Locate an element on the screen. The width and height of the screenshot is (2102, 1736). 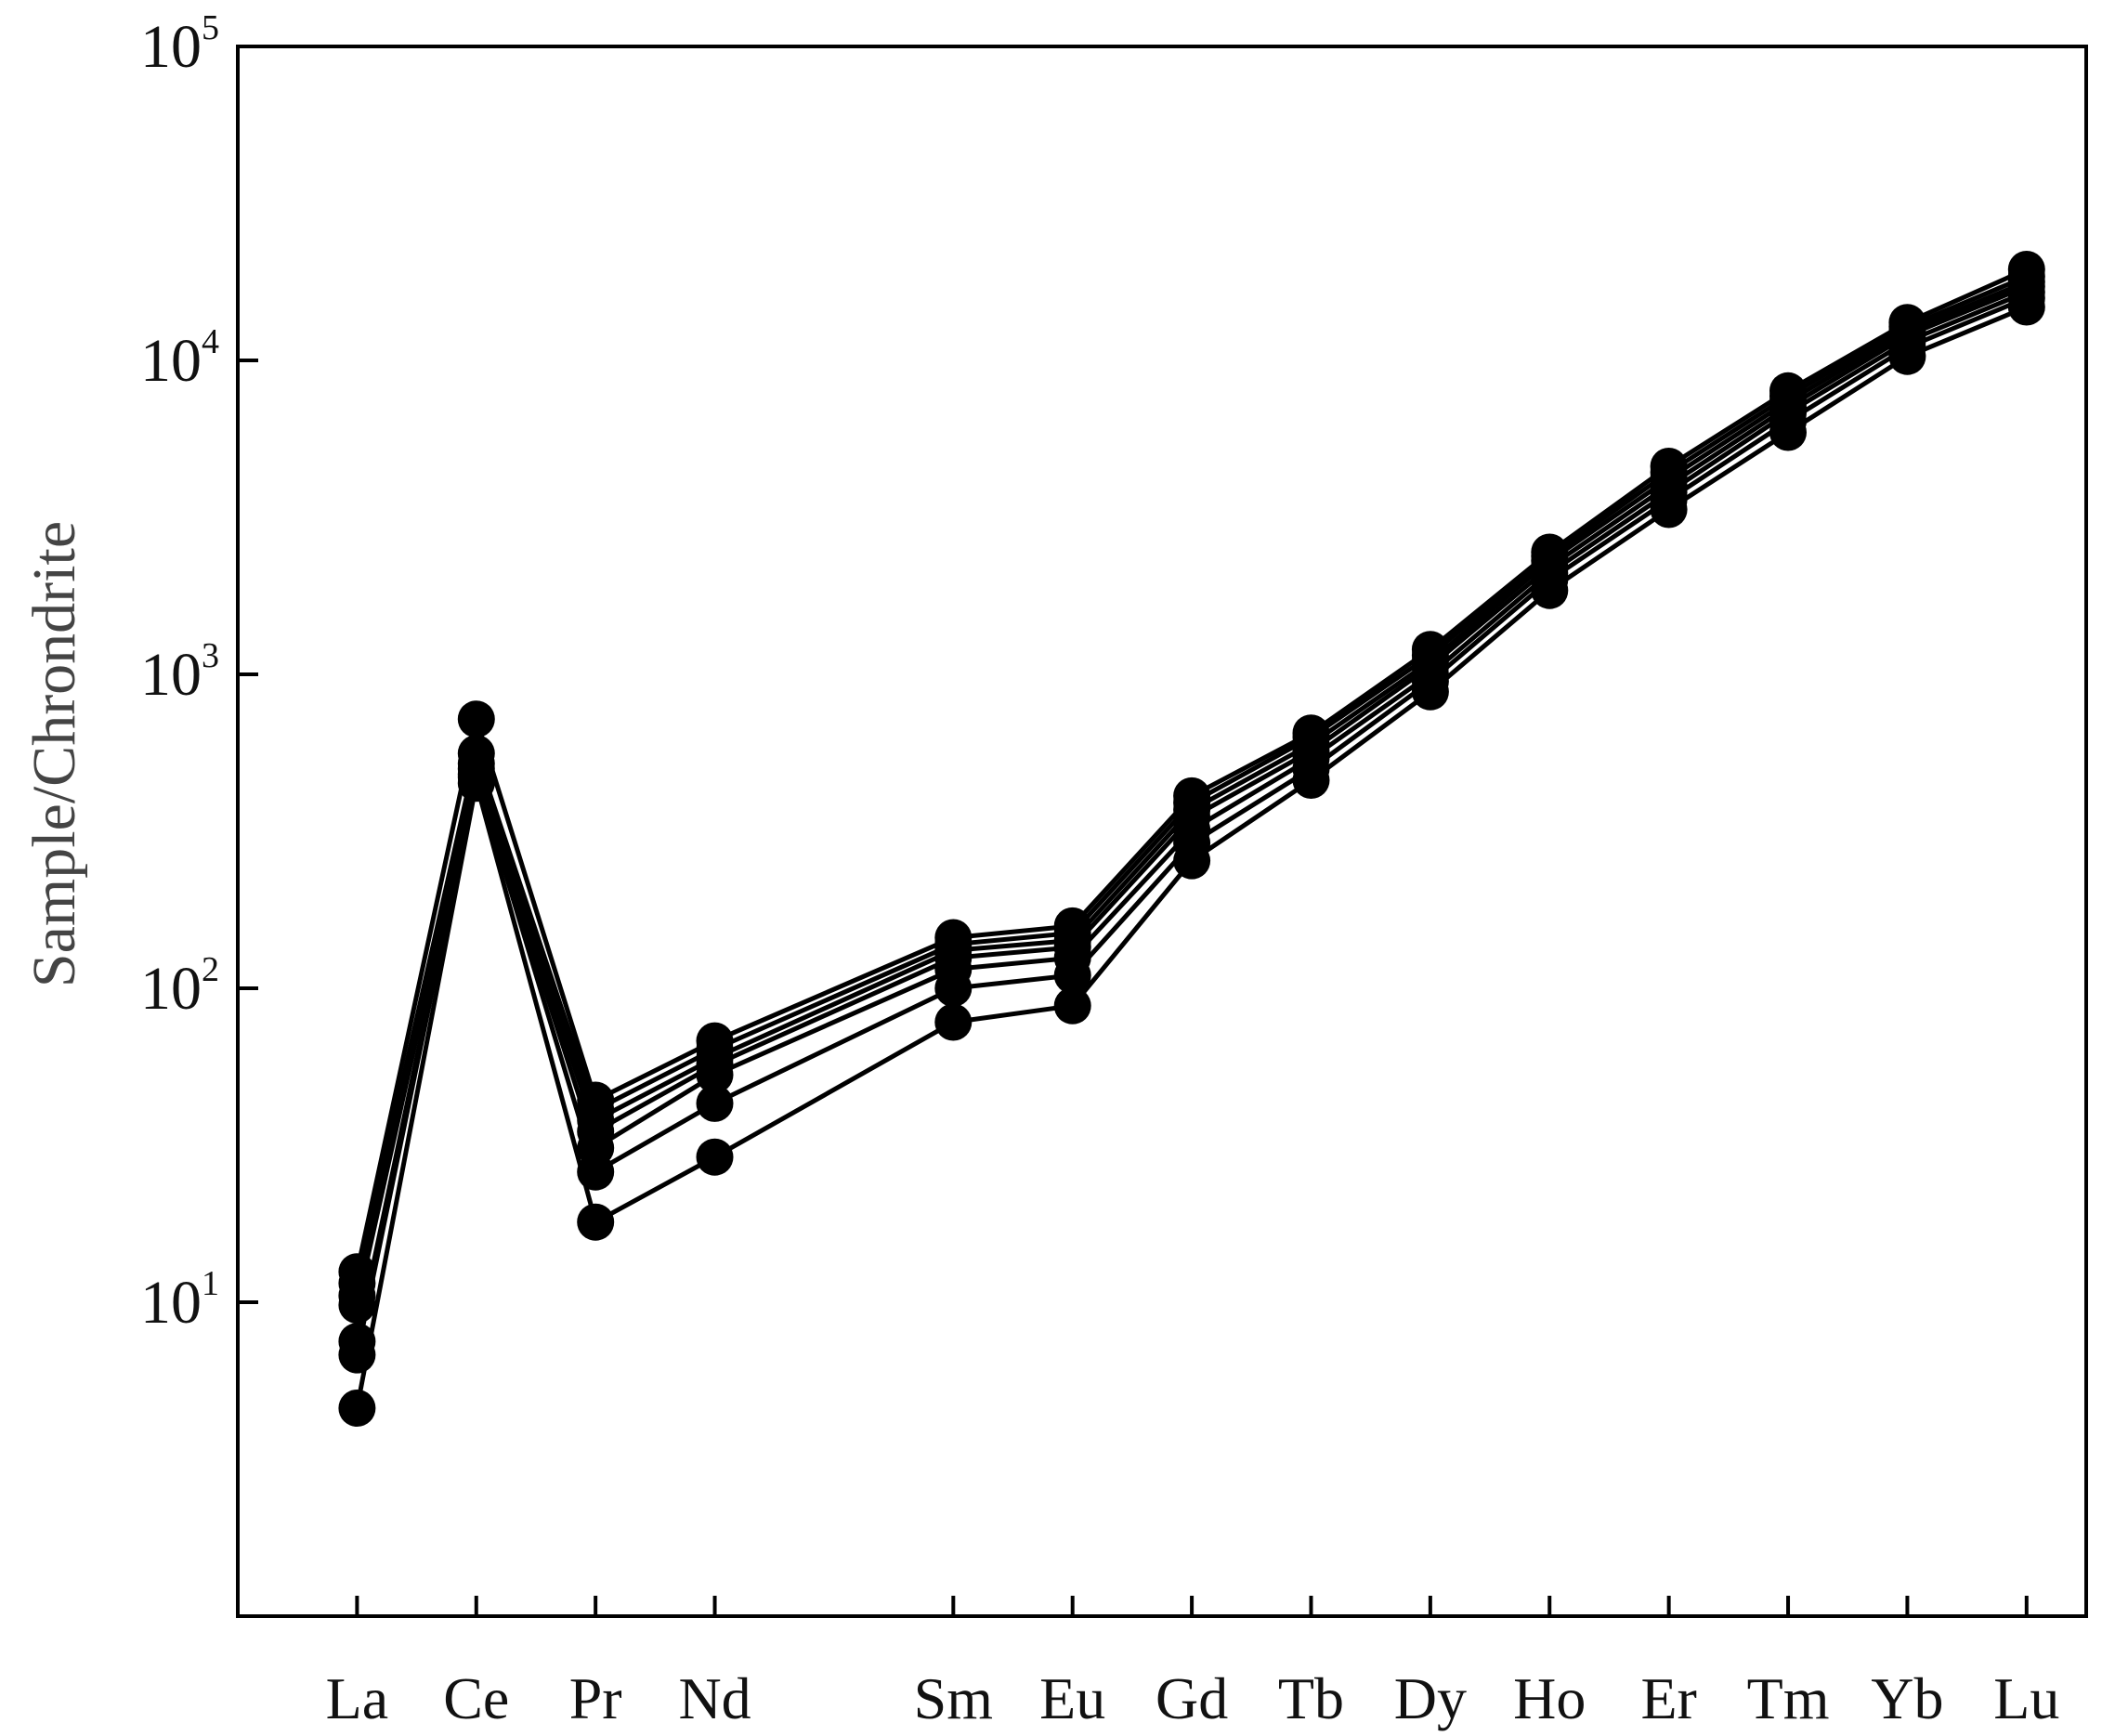
y-tick-exponent: 1 is located at coordinates (210, 1284).